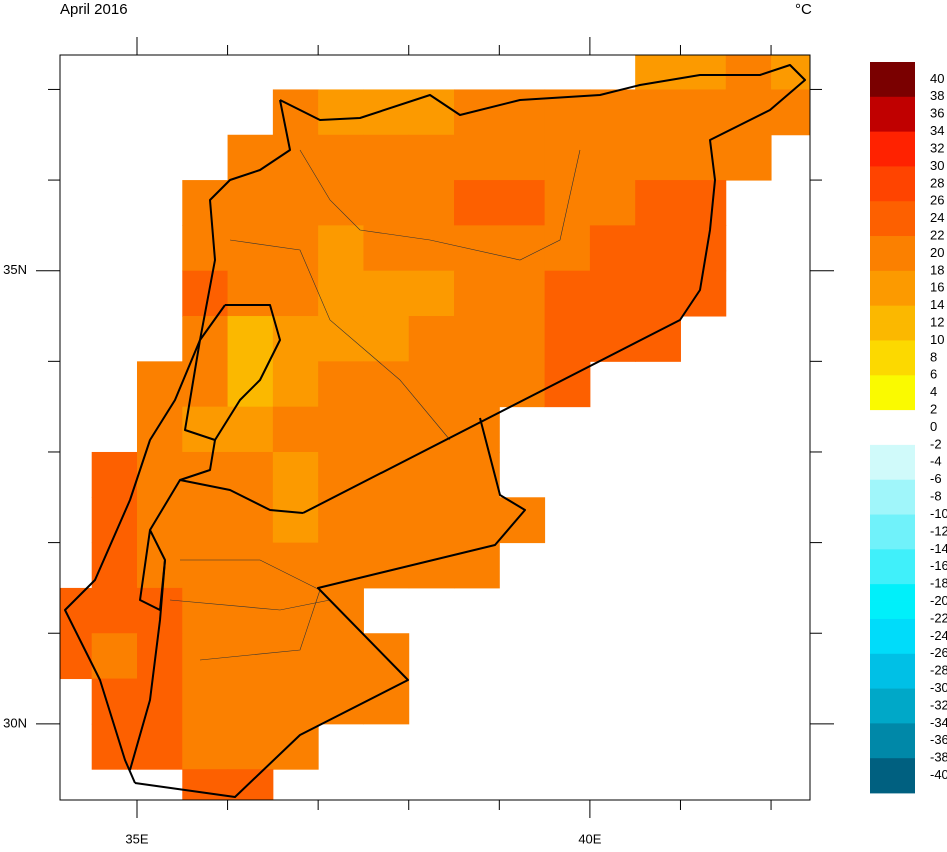 The image size is (947, 852). Describe the element at coordinates (589, 838) in the screenshot. I see `x-tick-label: 40E` at that location.